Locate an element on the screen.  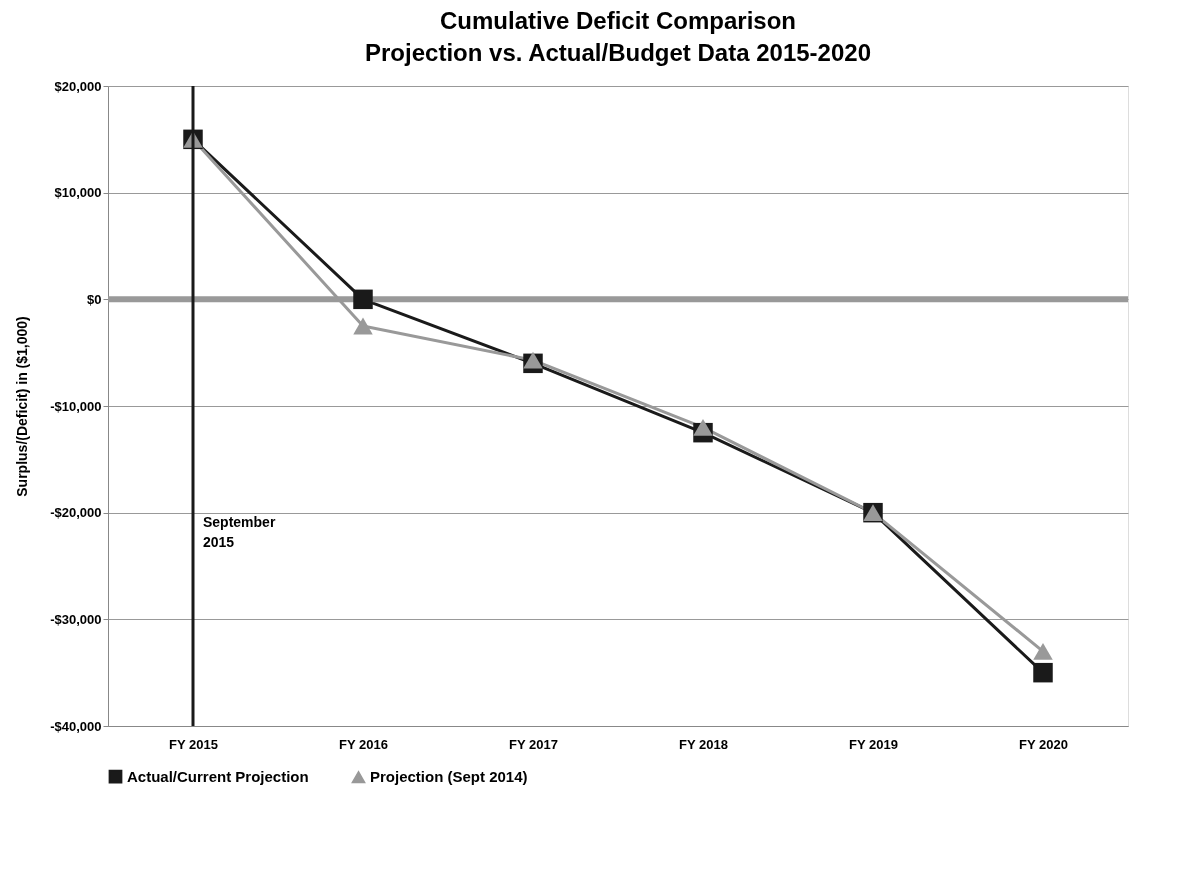
x-tick-label: FY 2019 is located at coordinates (873, 744).